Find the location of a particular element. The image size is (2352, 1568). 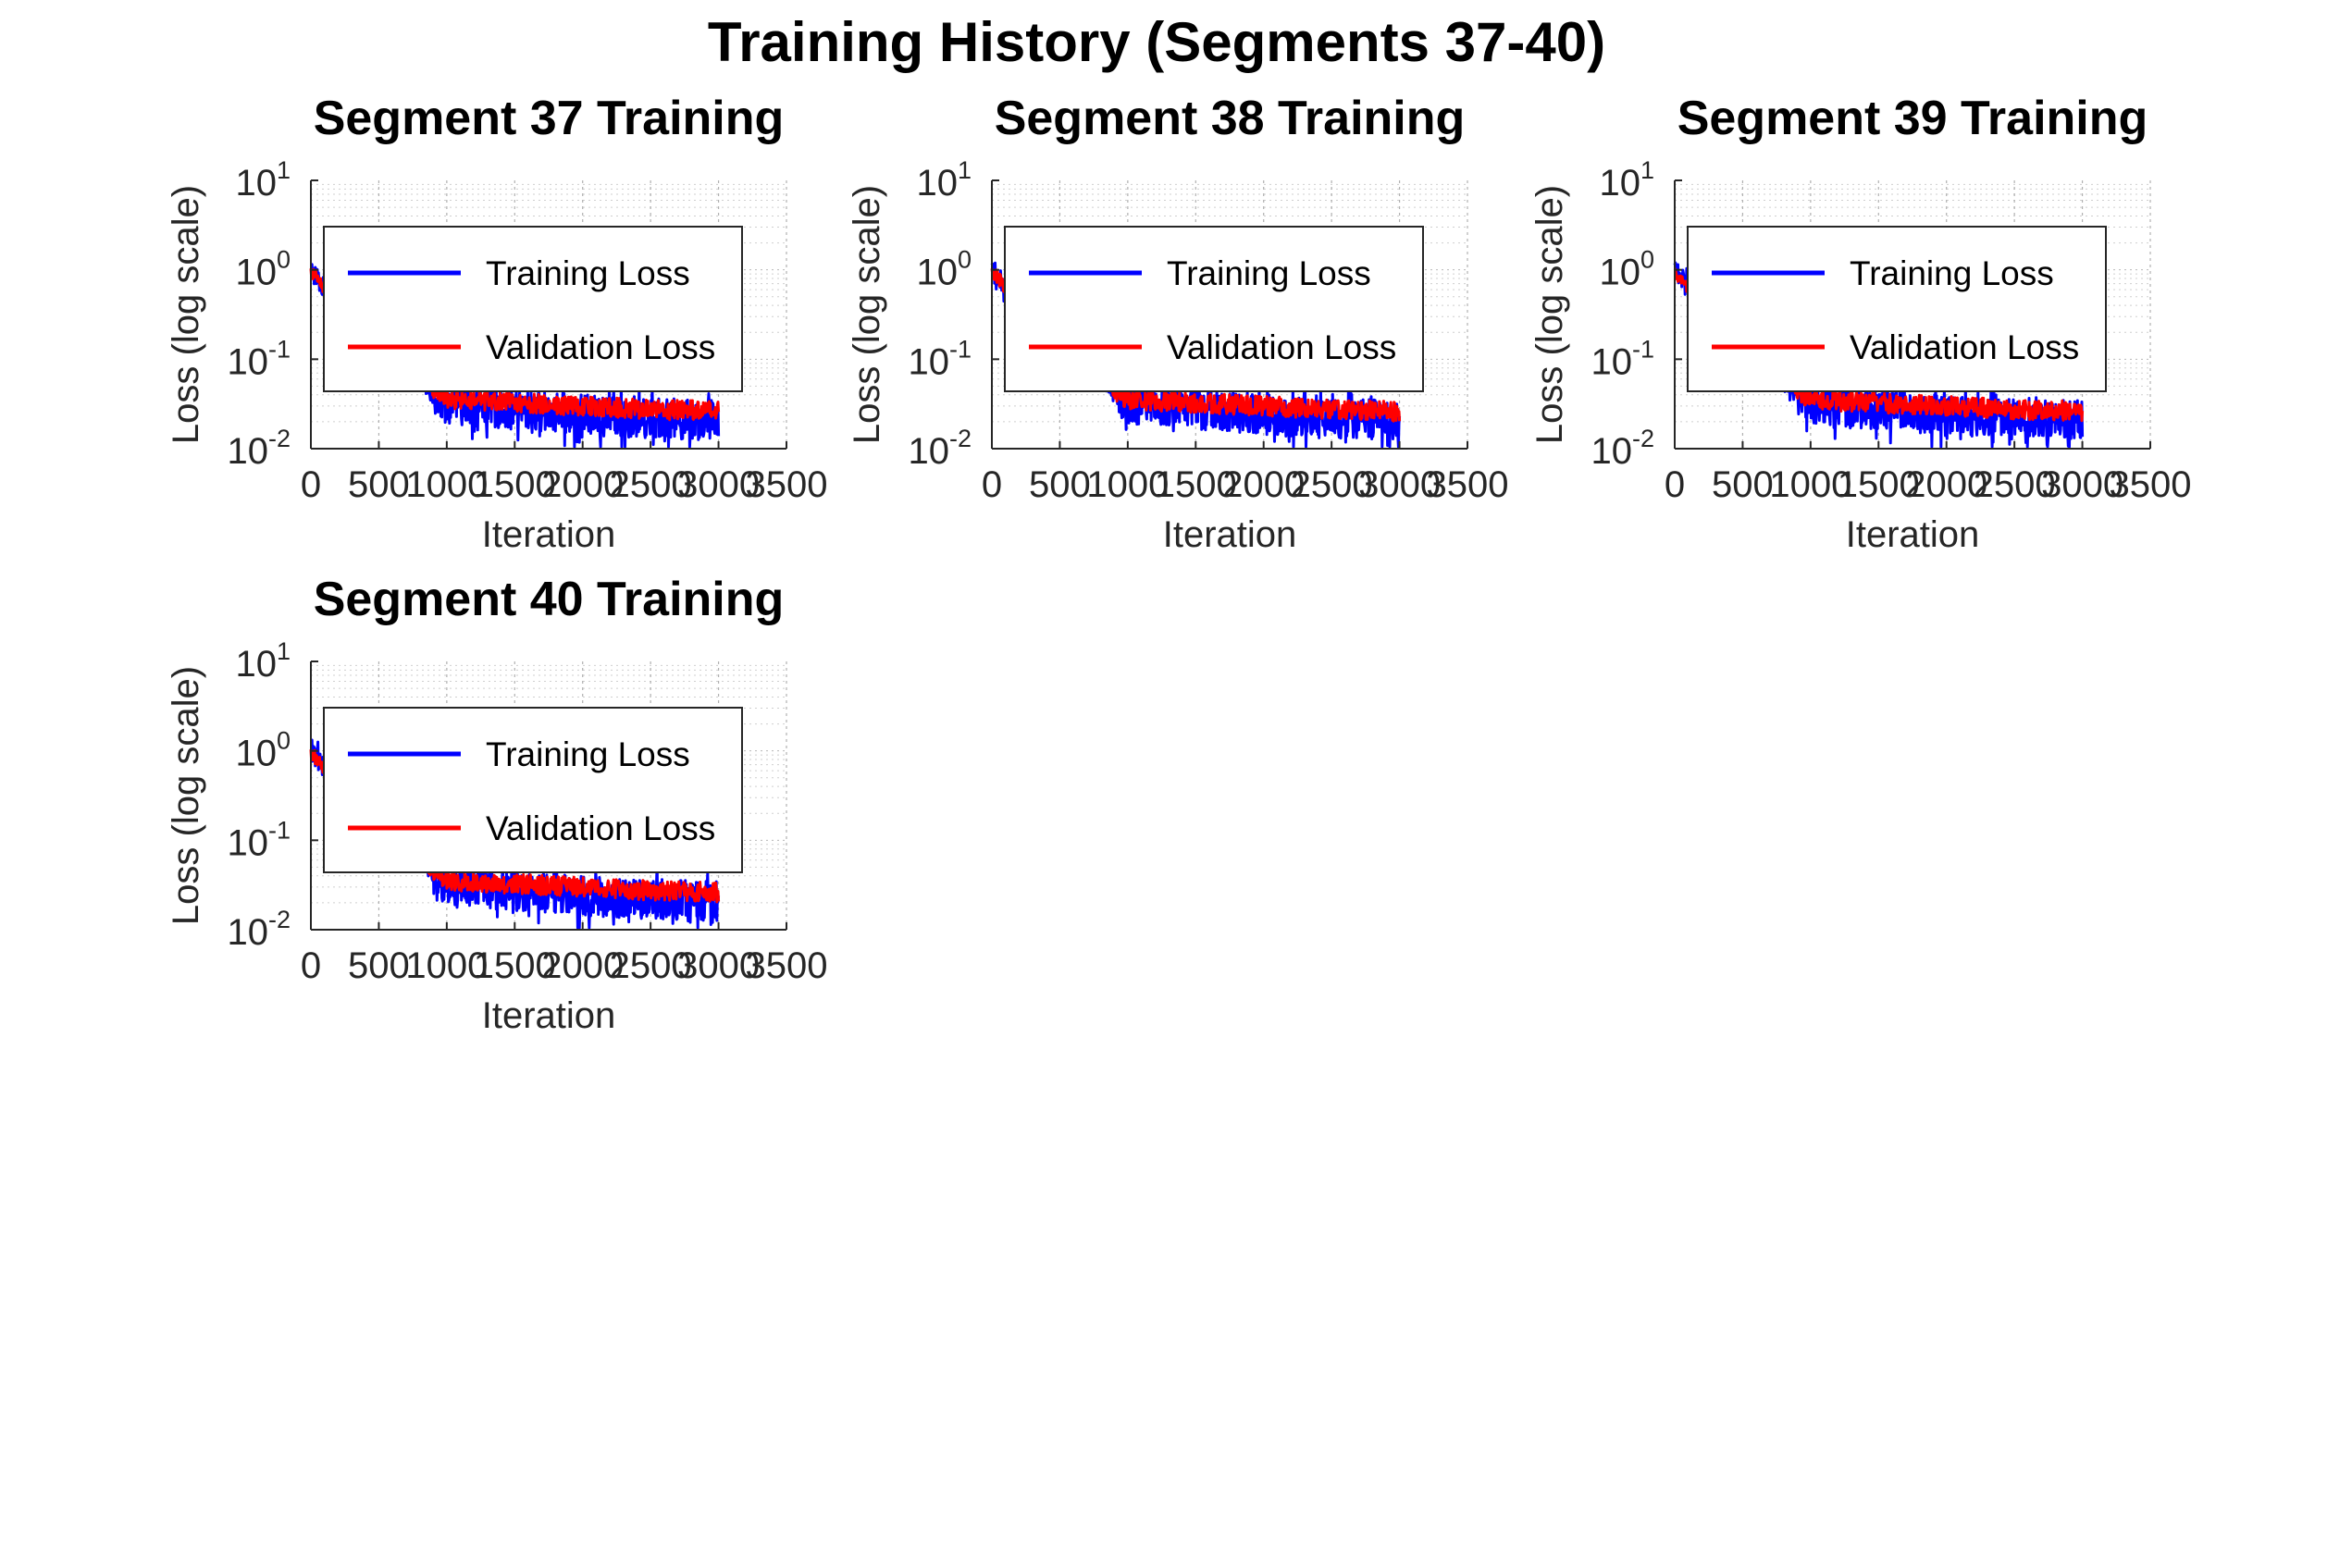

subplot-title: Segment 39 Training is located at coordinates (1913, 118).